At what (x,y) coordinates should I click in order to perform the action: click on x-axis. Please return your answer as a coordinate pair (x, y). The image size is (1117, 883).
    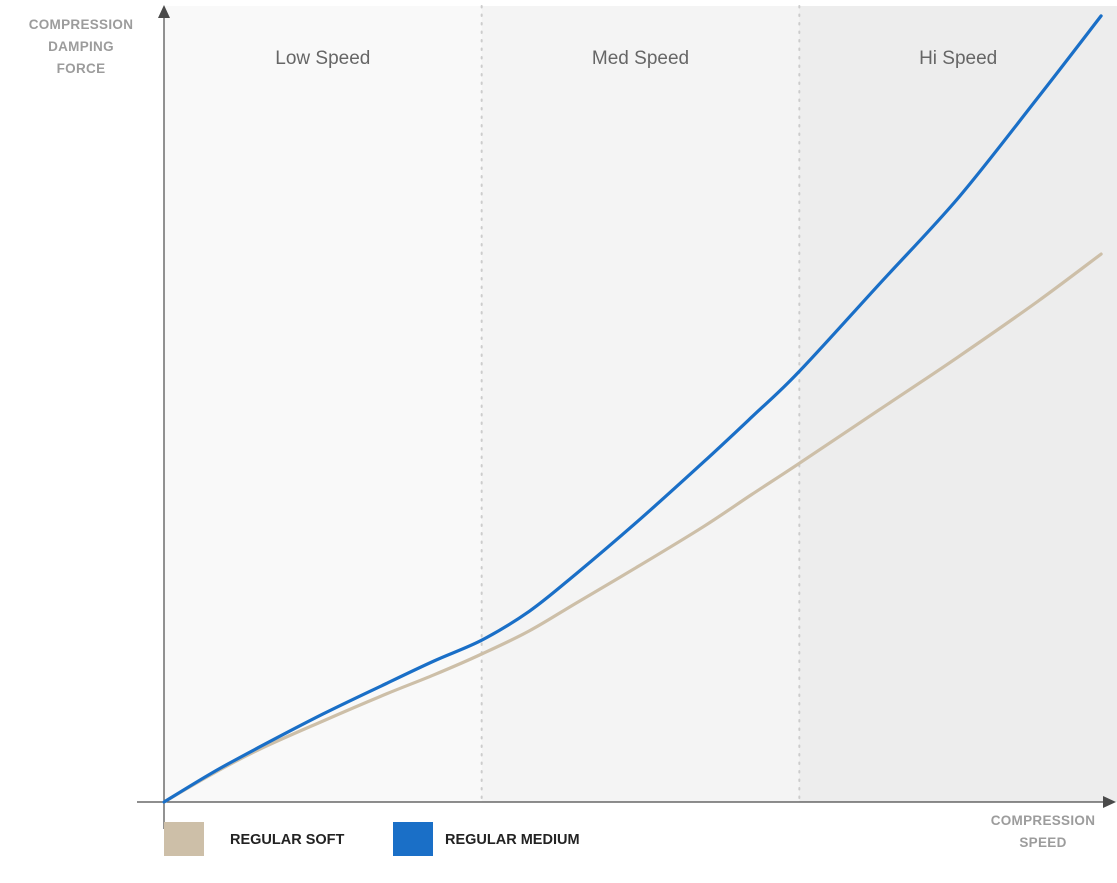
    Looking at the image, I should click on (626, 802).